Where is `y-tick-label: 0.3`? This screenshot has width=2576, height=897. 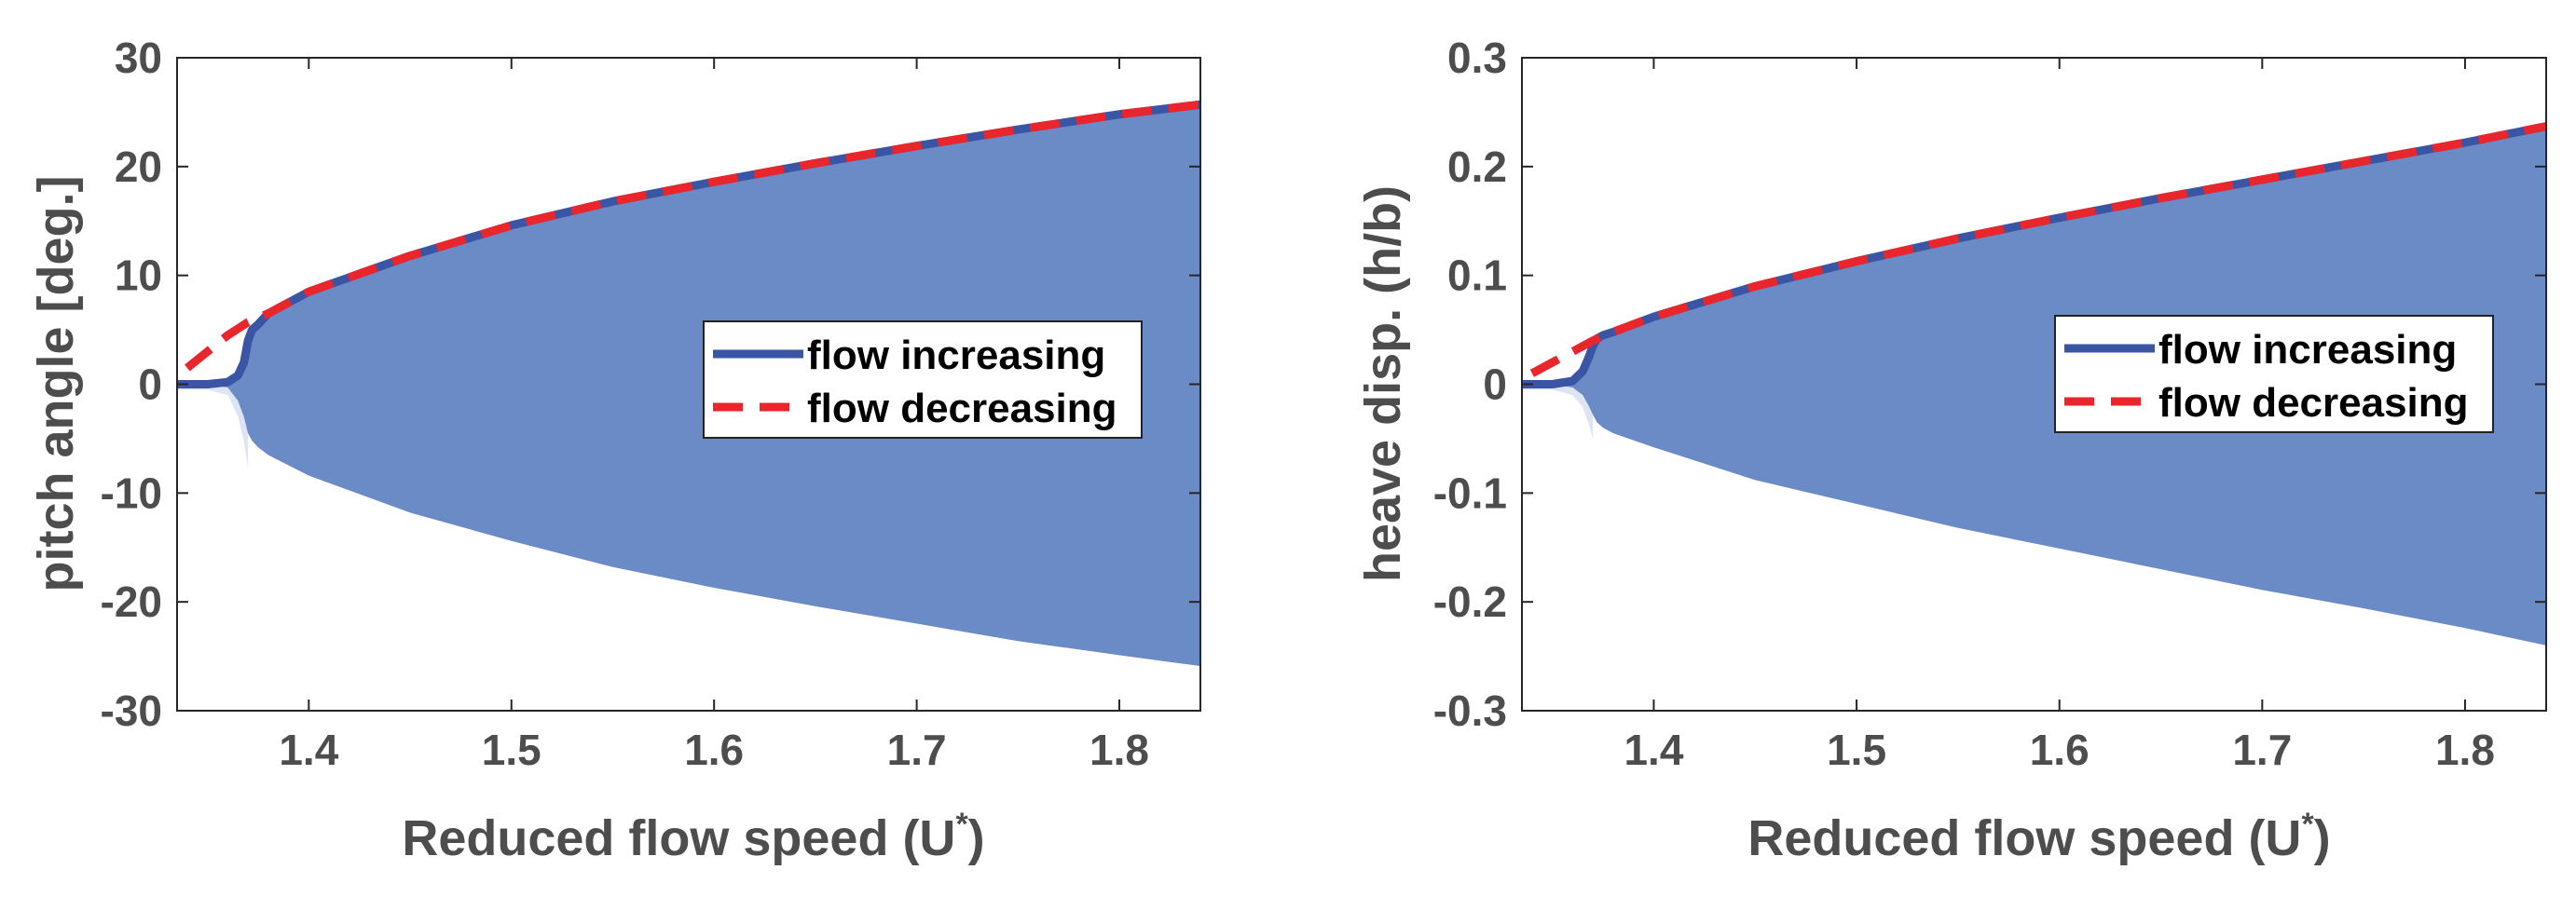
y-tick-label: 0.3 is located at coordinates (1477, 58).